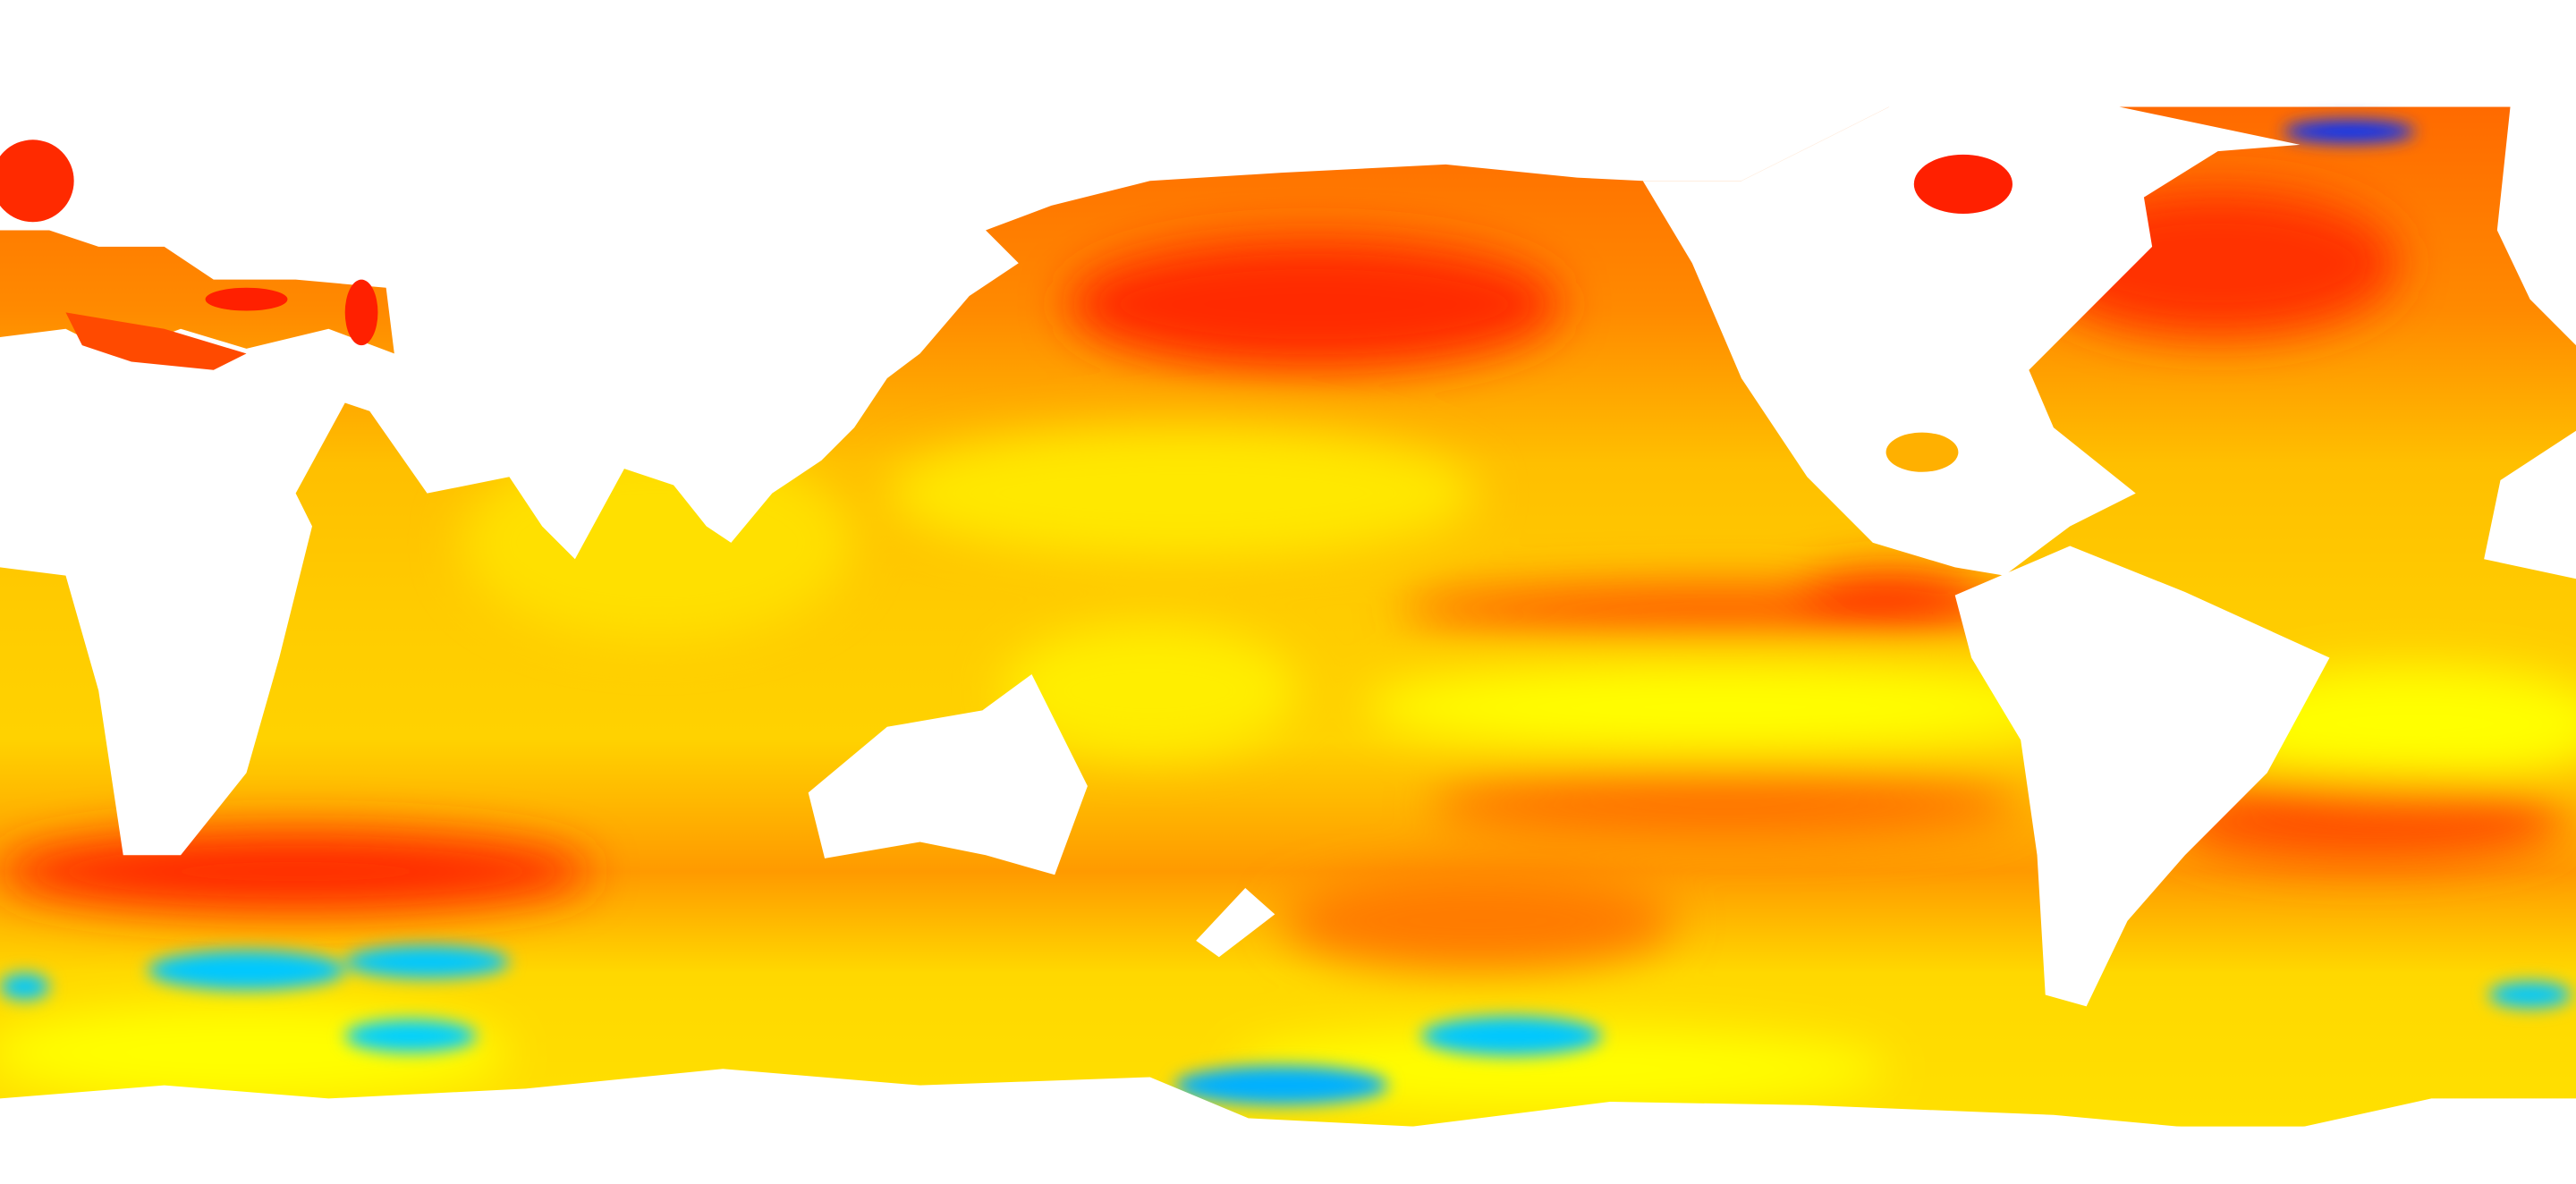 The height and width of the screenshot is (1184, 2576). Describe the element at coordinates (156, 341) in the screenshot. I see `mediterranean` at that location.